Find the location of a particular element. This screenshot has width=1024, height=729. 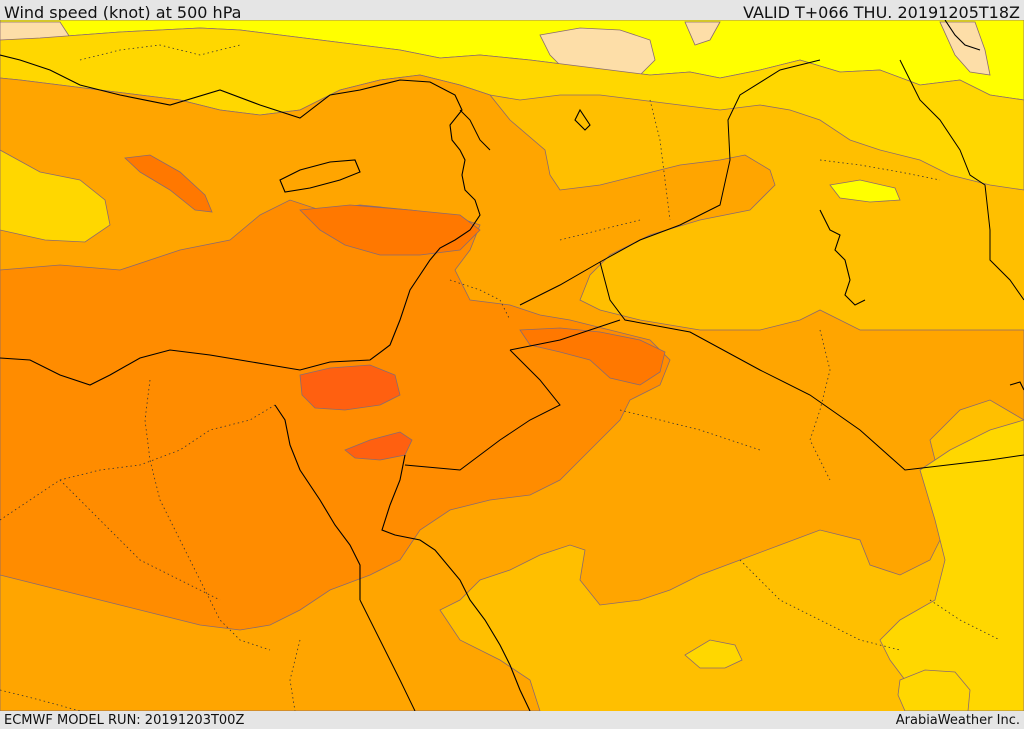

model-run-label: ECMWF MODEL RUN: 20191203T00Z is located at coordinates (124, 720).